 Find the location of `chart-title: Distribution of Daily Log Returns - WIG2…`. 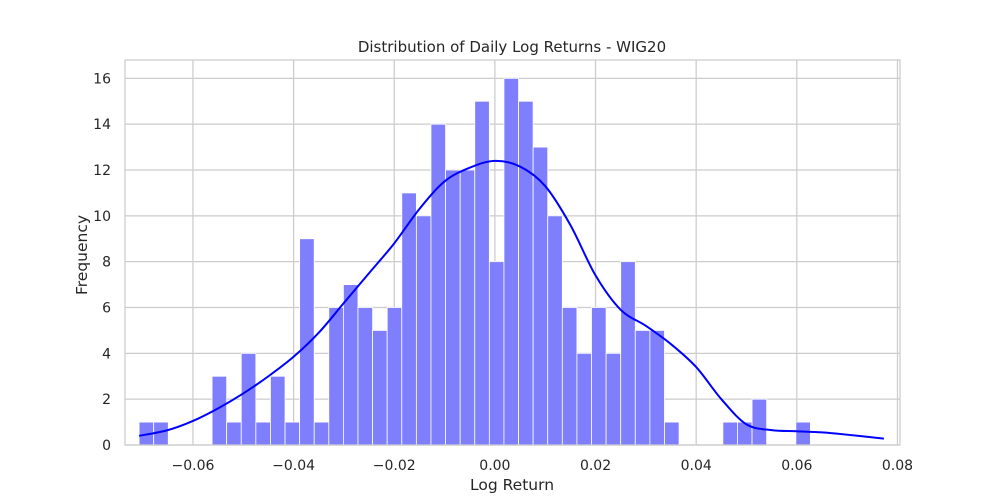

chart-title: Distribution of Daily Log Returns - WIG2… is located at coordinates (512, 47).